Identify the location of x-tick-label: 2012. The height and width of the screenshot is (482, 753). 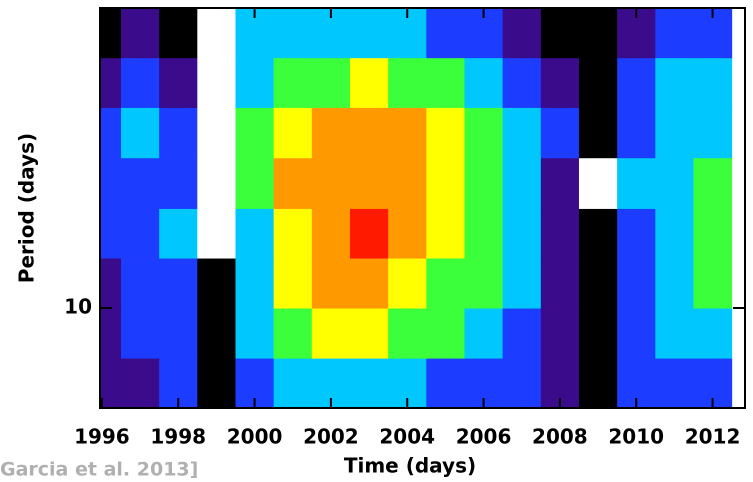
(713, 437).